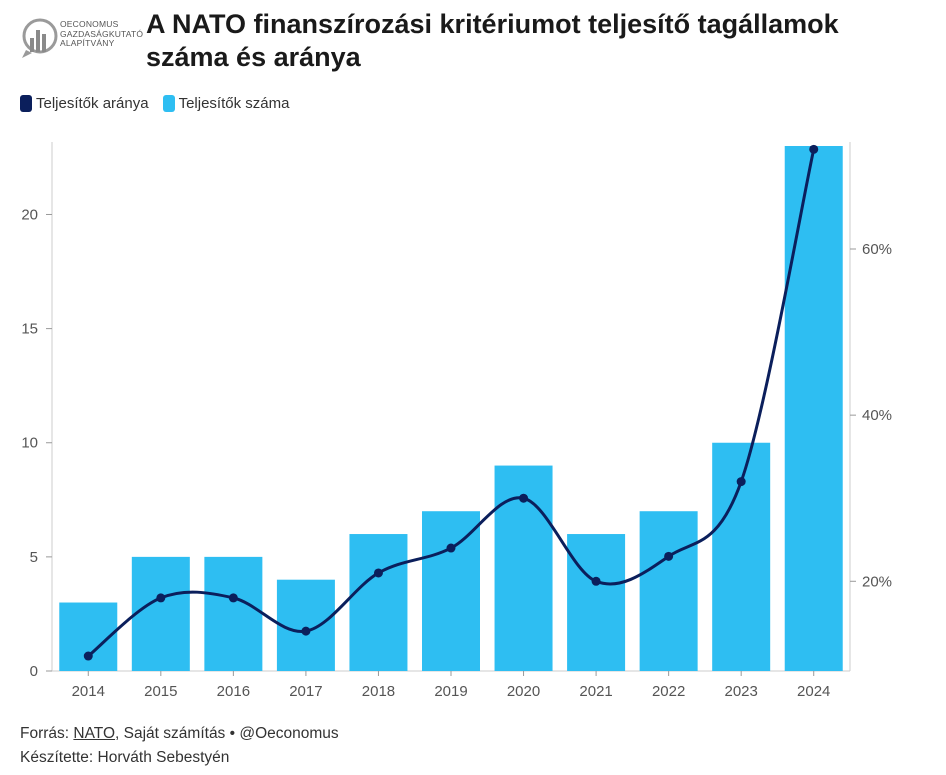 The image size is (946, 775). Describe the element at coordinates (92, 103) in the screenshot. I see `legend-label-ratio: Teljesítők aránya` at that location.